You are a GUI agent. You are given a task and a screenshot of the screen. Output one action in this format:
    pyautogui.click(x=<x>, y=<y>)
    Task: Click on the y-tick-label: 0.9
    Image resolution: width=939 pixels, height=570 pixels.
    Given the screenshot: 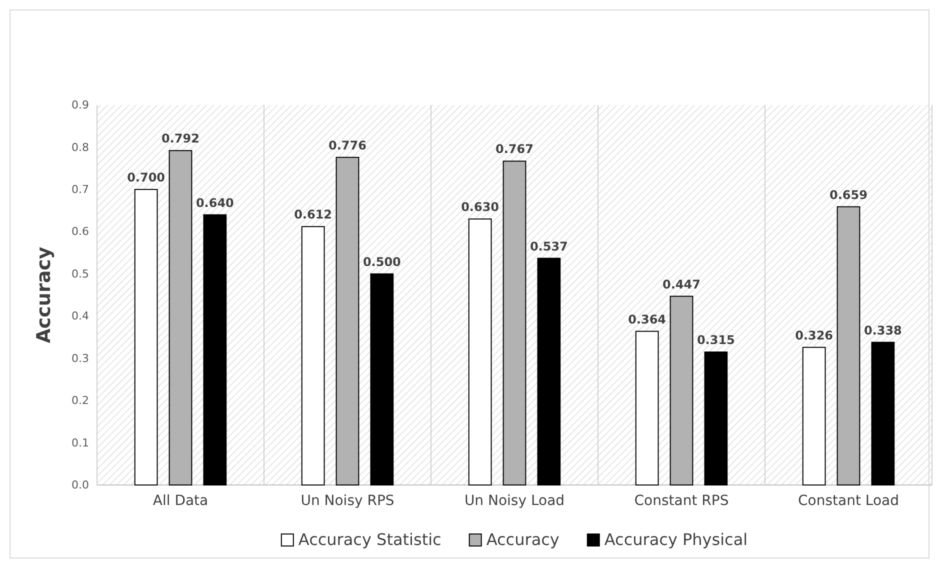 What is the action you would take?
    pyautogui.click(x=80, y=105)
    